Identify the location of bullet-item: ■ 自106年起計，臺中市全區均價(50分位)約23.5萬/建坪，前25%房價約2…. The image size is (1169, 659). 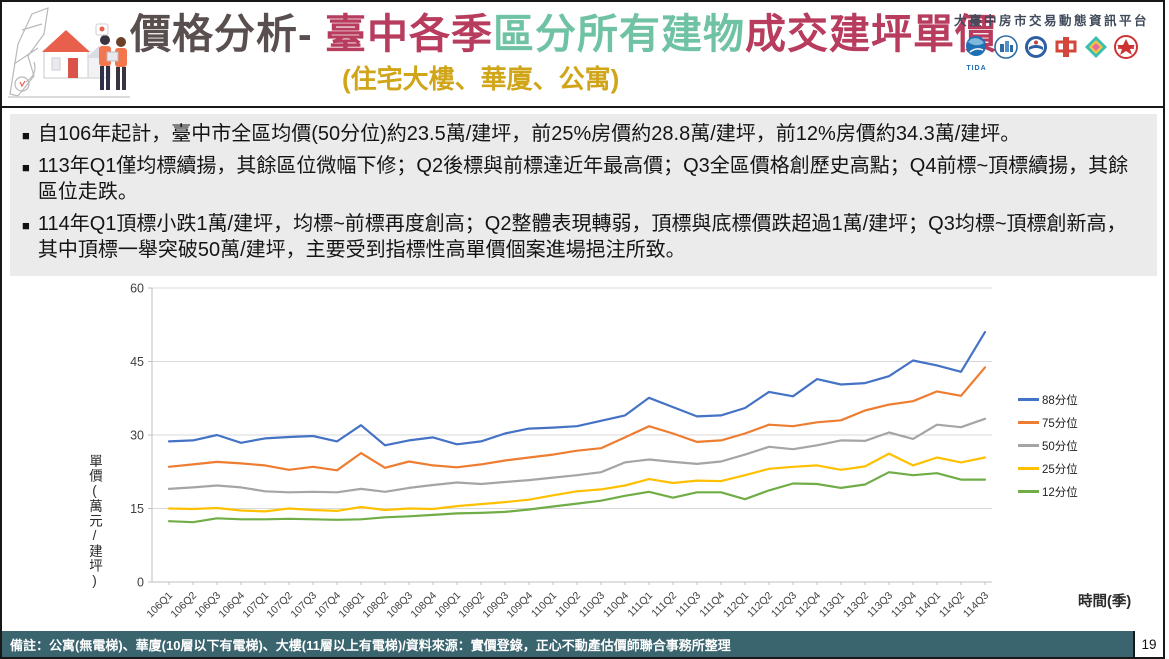
(582, 134).